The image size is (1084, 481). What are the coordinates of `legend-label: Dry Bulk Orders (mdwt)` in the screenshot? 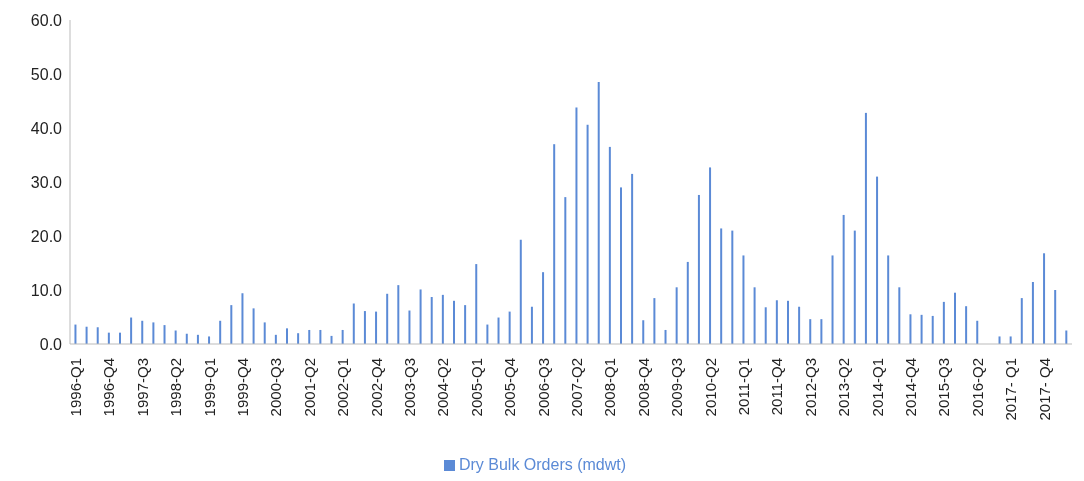 It's located at (542, 464).